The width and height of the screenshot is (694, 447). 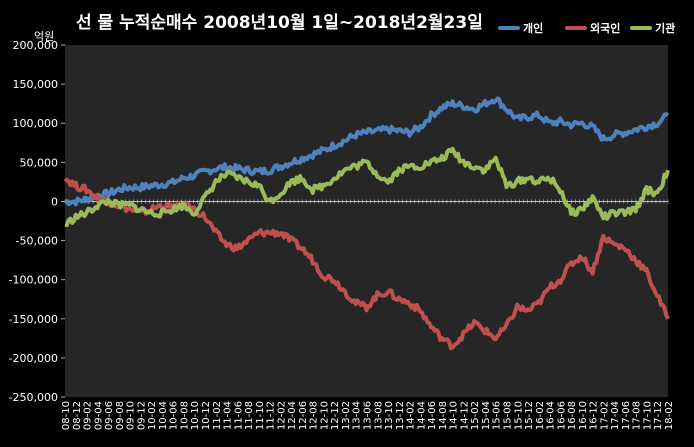 What do you see at coordinates (561, 415) in the screenshot?
I see `x-tick-label: 16-06` at bounding box center [561, 415].